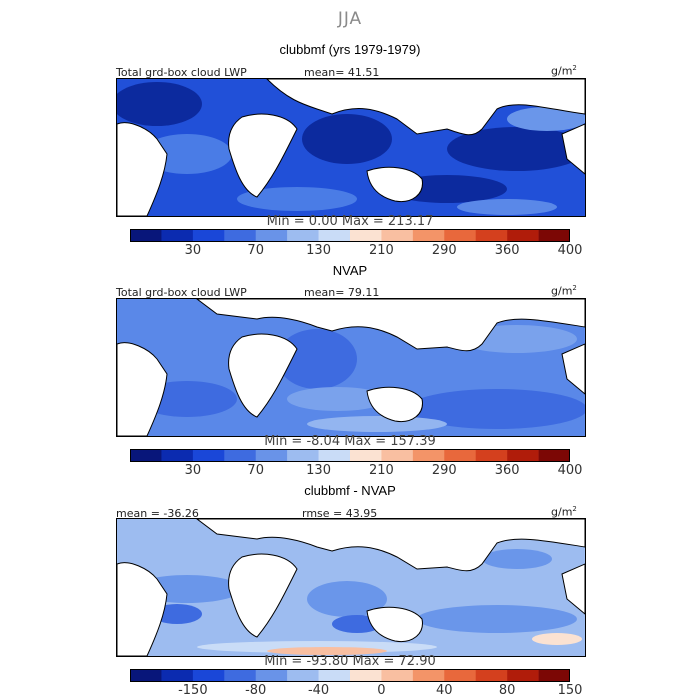  I want to click on panel-2-map-canvas, so click(351, 367).